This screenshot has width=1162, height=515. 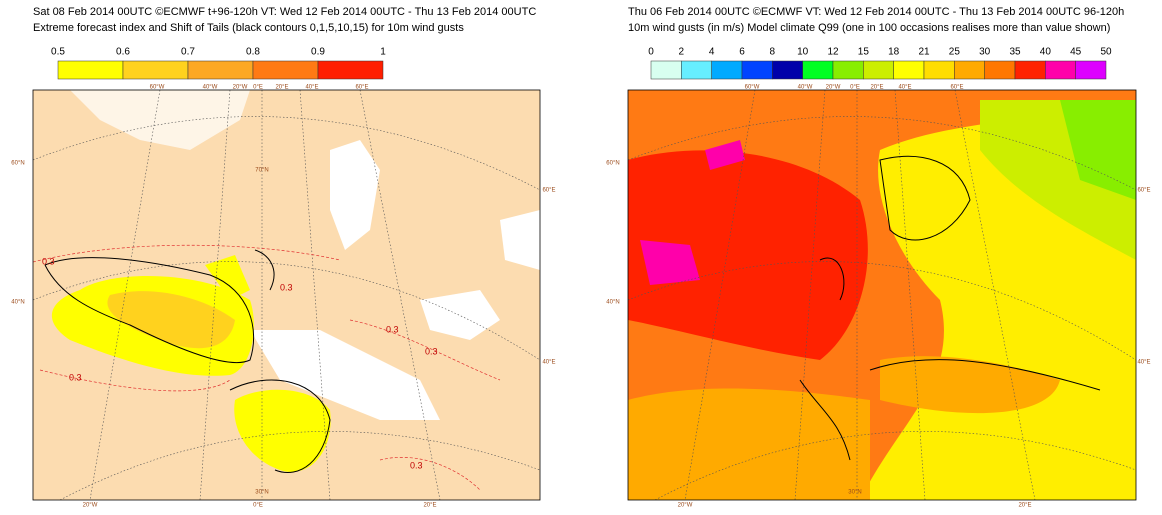 What do you see at coordinates (383, 52) in the screenshot?
I see `colorbar-label: 1` at bounding box center [383, 52].